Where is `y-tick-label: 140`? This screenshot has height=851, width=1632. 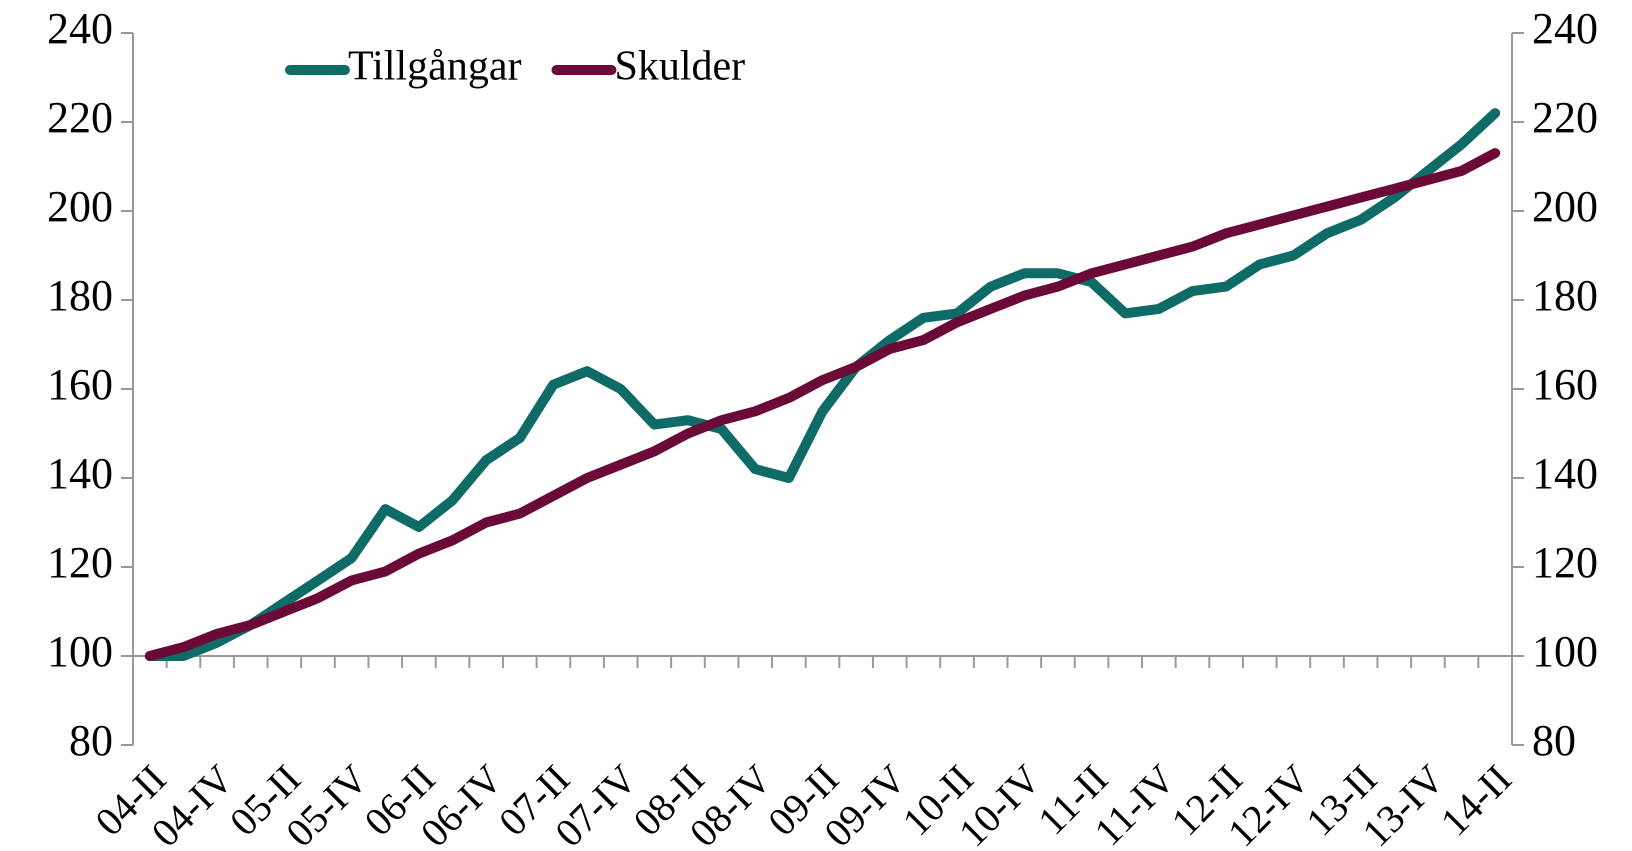 y-tick-label: 140 is located at coordinates (80, 473).